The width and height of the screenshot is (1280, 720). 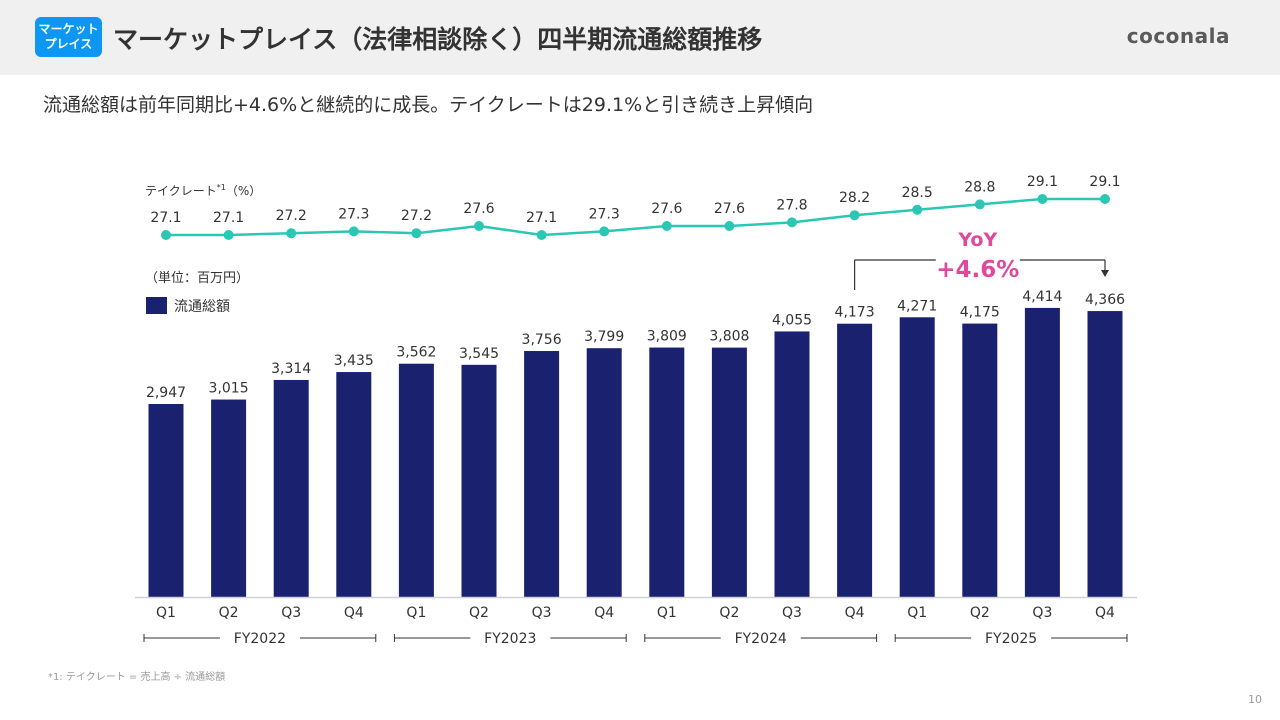 What do you see at coordinates (667, 613) in the screenshot?
I see `x-tick-8: Q1` at bounding box center [667, 613].